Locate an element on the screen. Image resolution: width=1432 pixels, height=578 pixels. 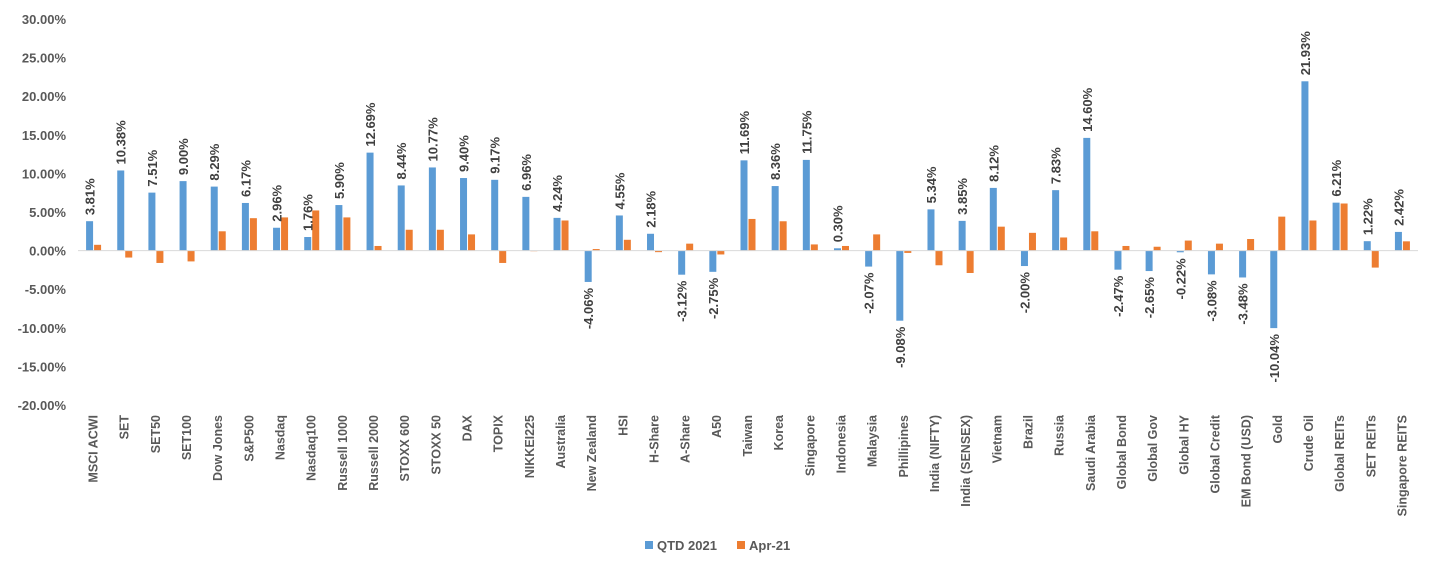
data-label-qtd: 8.36% is located at coordinates (775, 161).